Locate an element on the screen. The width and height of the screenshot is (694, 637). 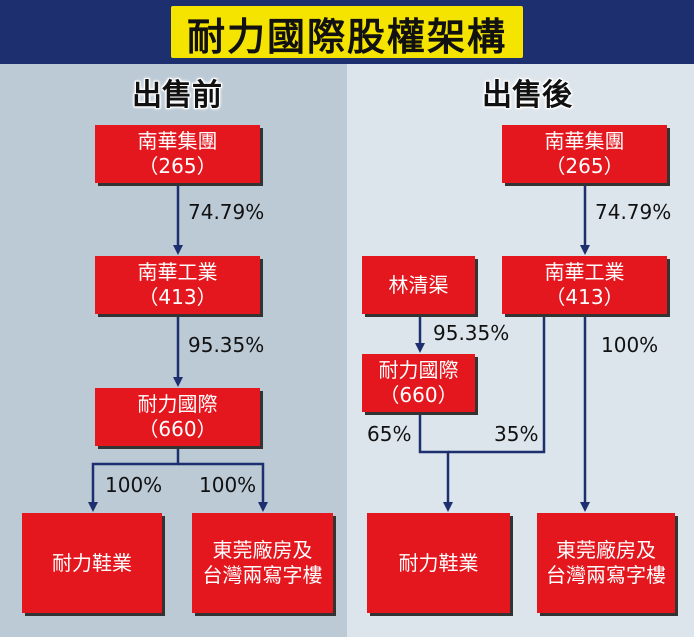
title-bar: 耐力國際股權架構 is located at coordinates (347, 32).